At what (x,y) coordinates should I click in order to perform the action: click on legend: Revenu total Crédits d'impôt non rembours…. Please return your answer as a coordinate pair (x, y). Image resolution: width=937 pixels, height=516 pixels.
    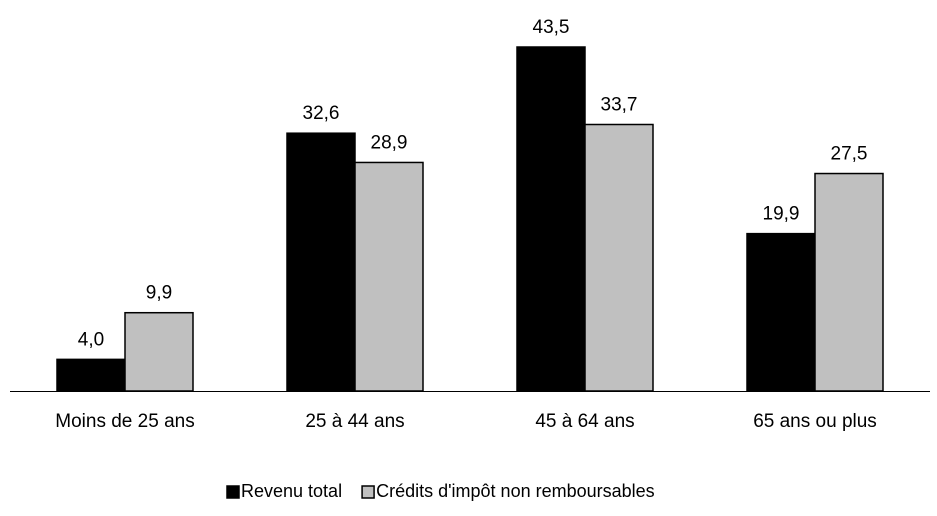
    Looking at the image, I should click on (440, 491).